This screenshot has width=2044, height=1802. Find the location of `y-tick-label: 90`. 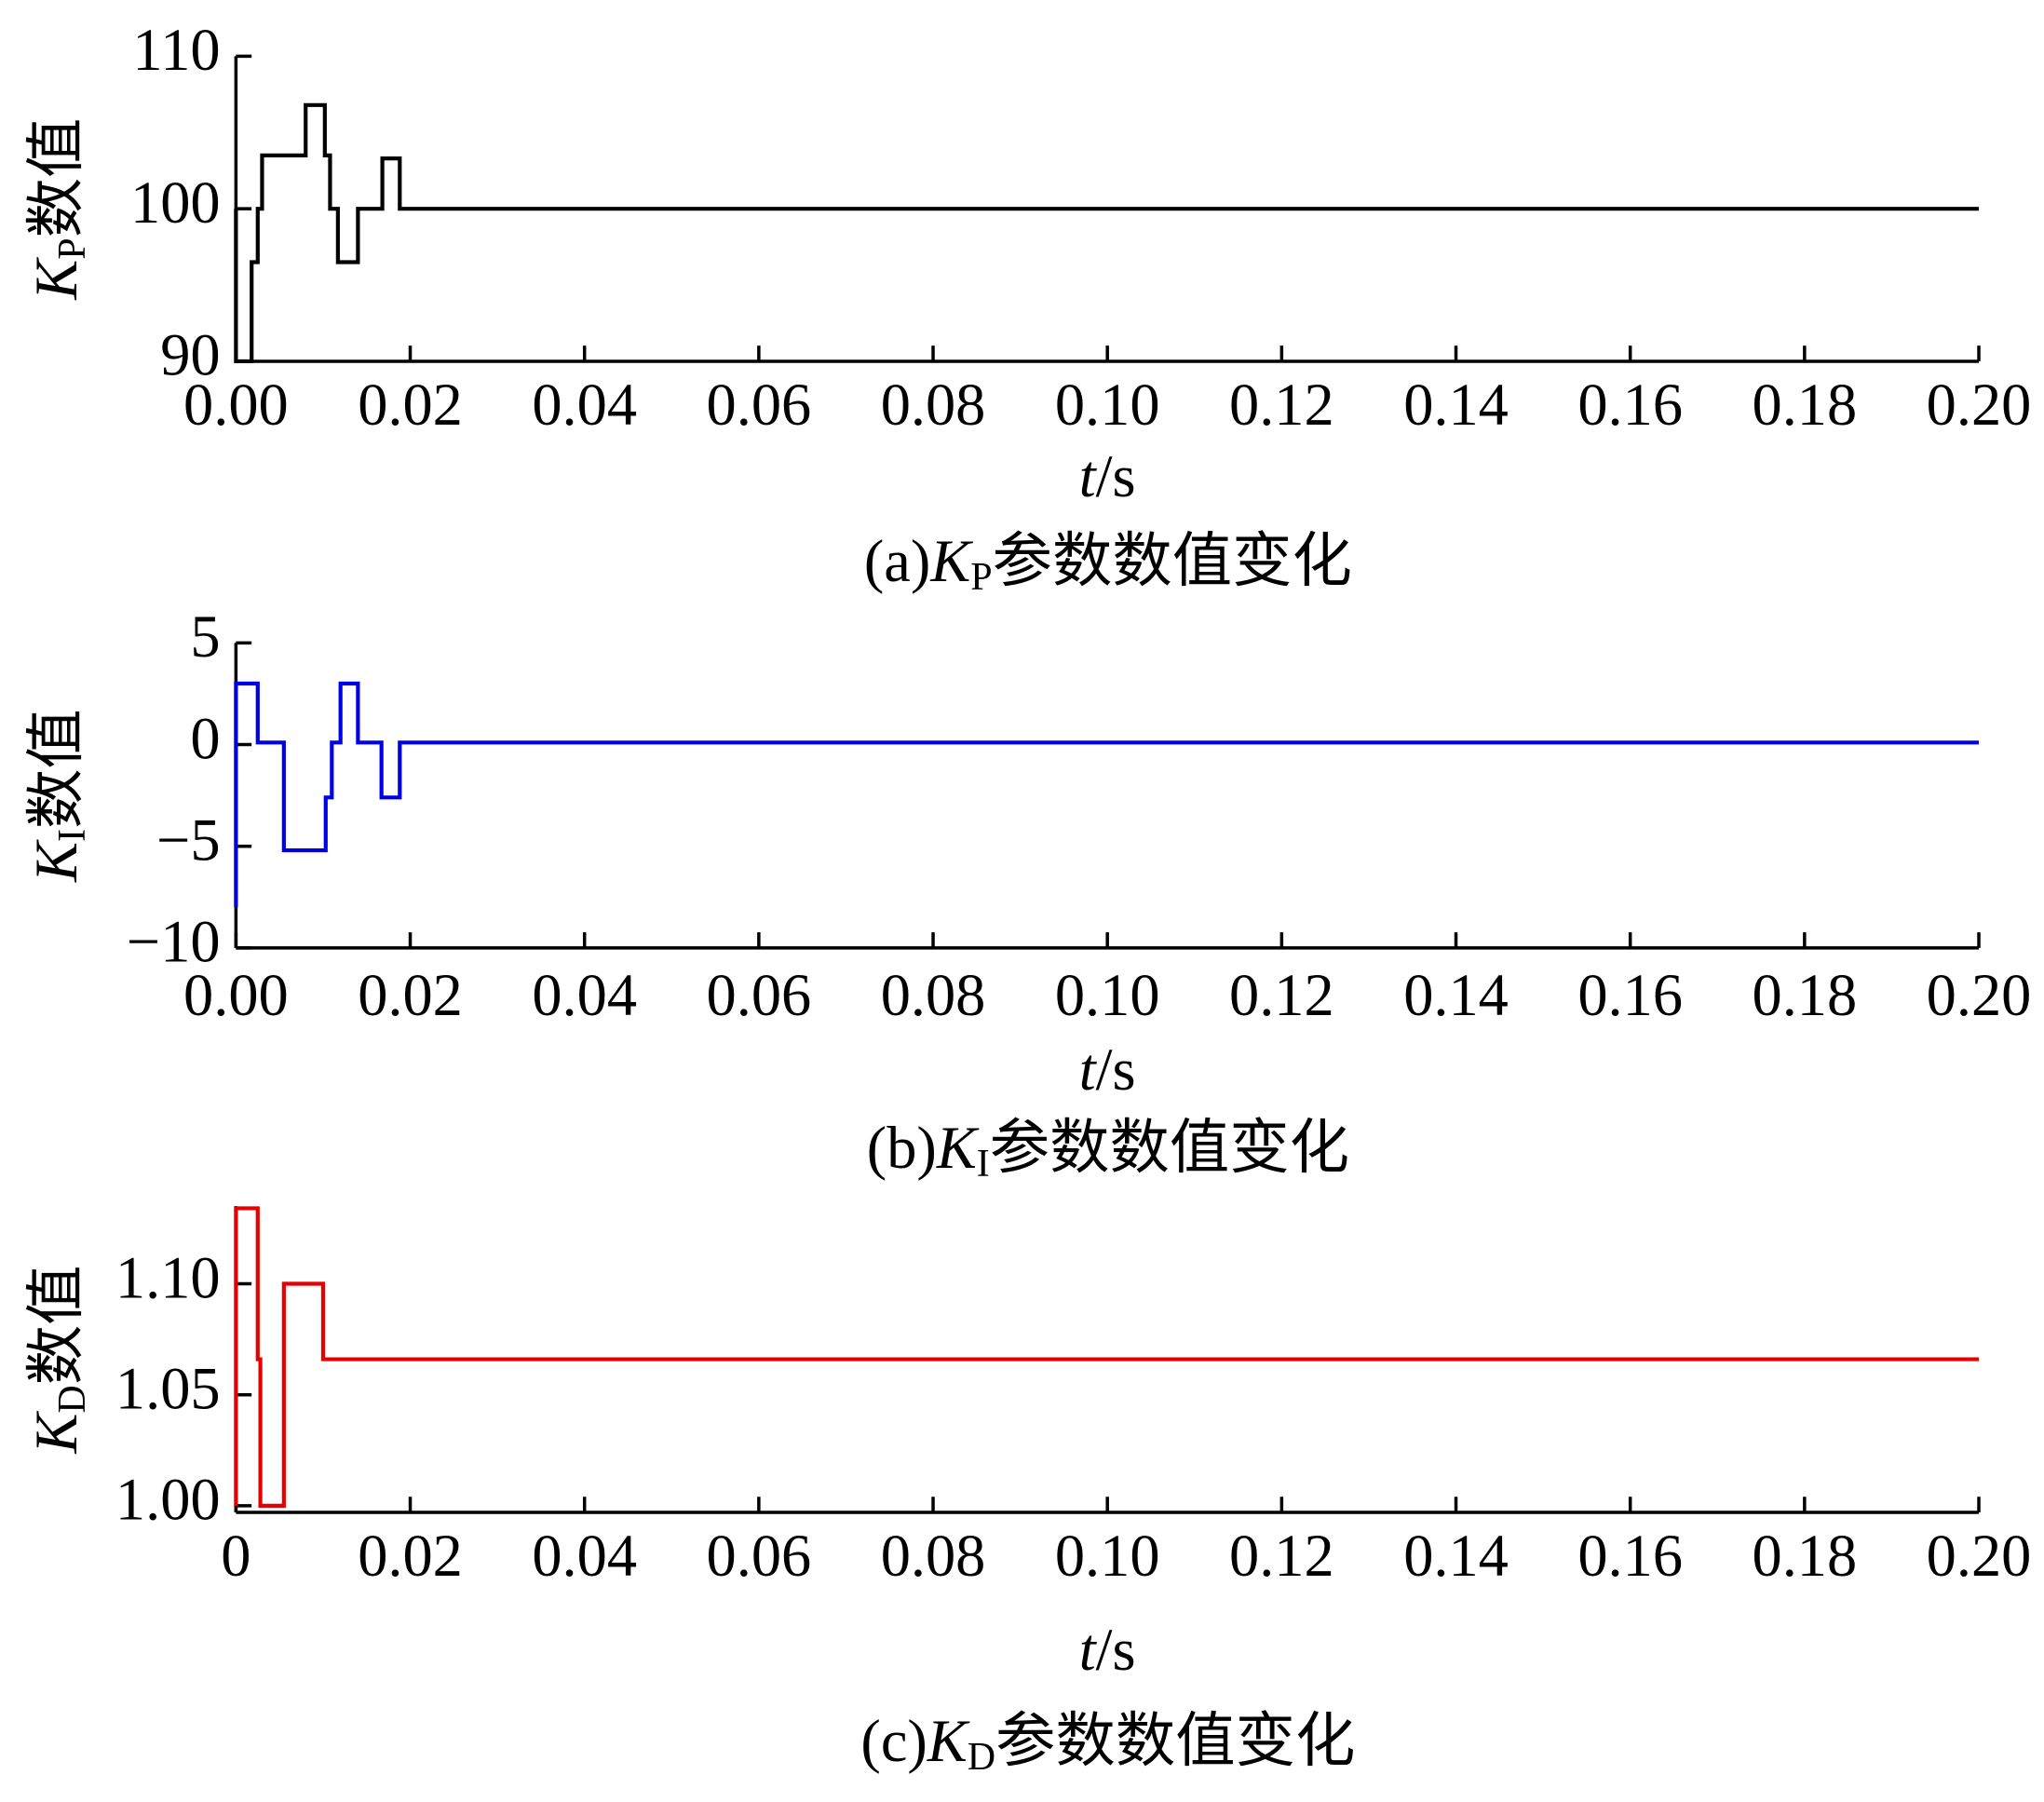

y-tick-label: 90 is located at coordinates (190, 355).